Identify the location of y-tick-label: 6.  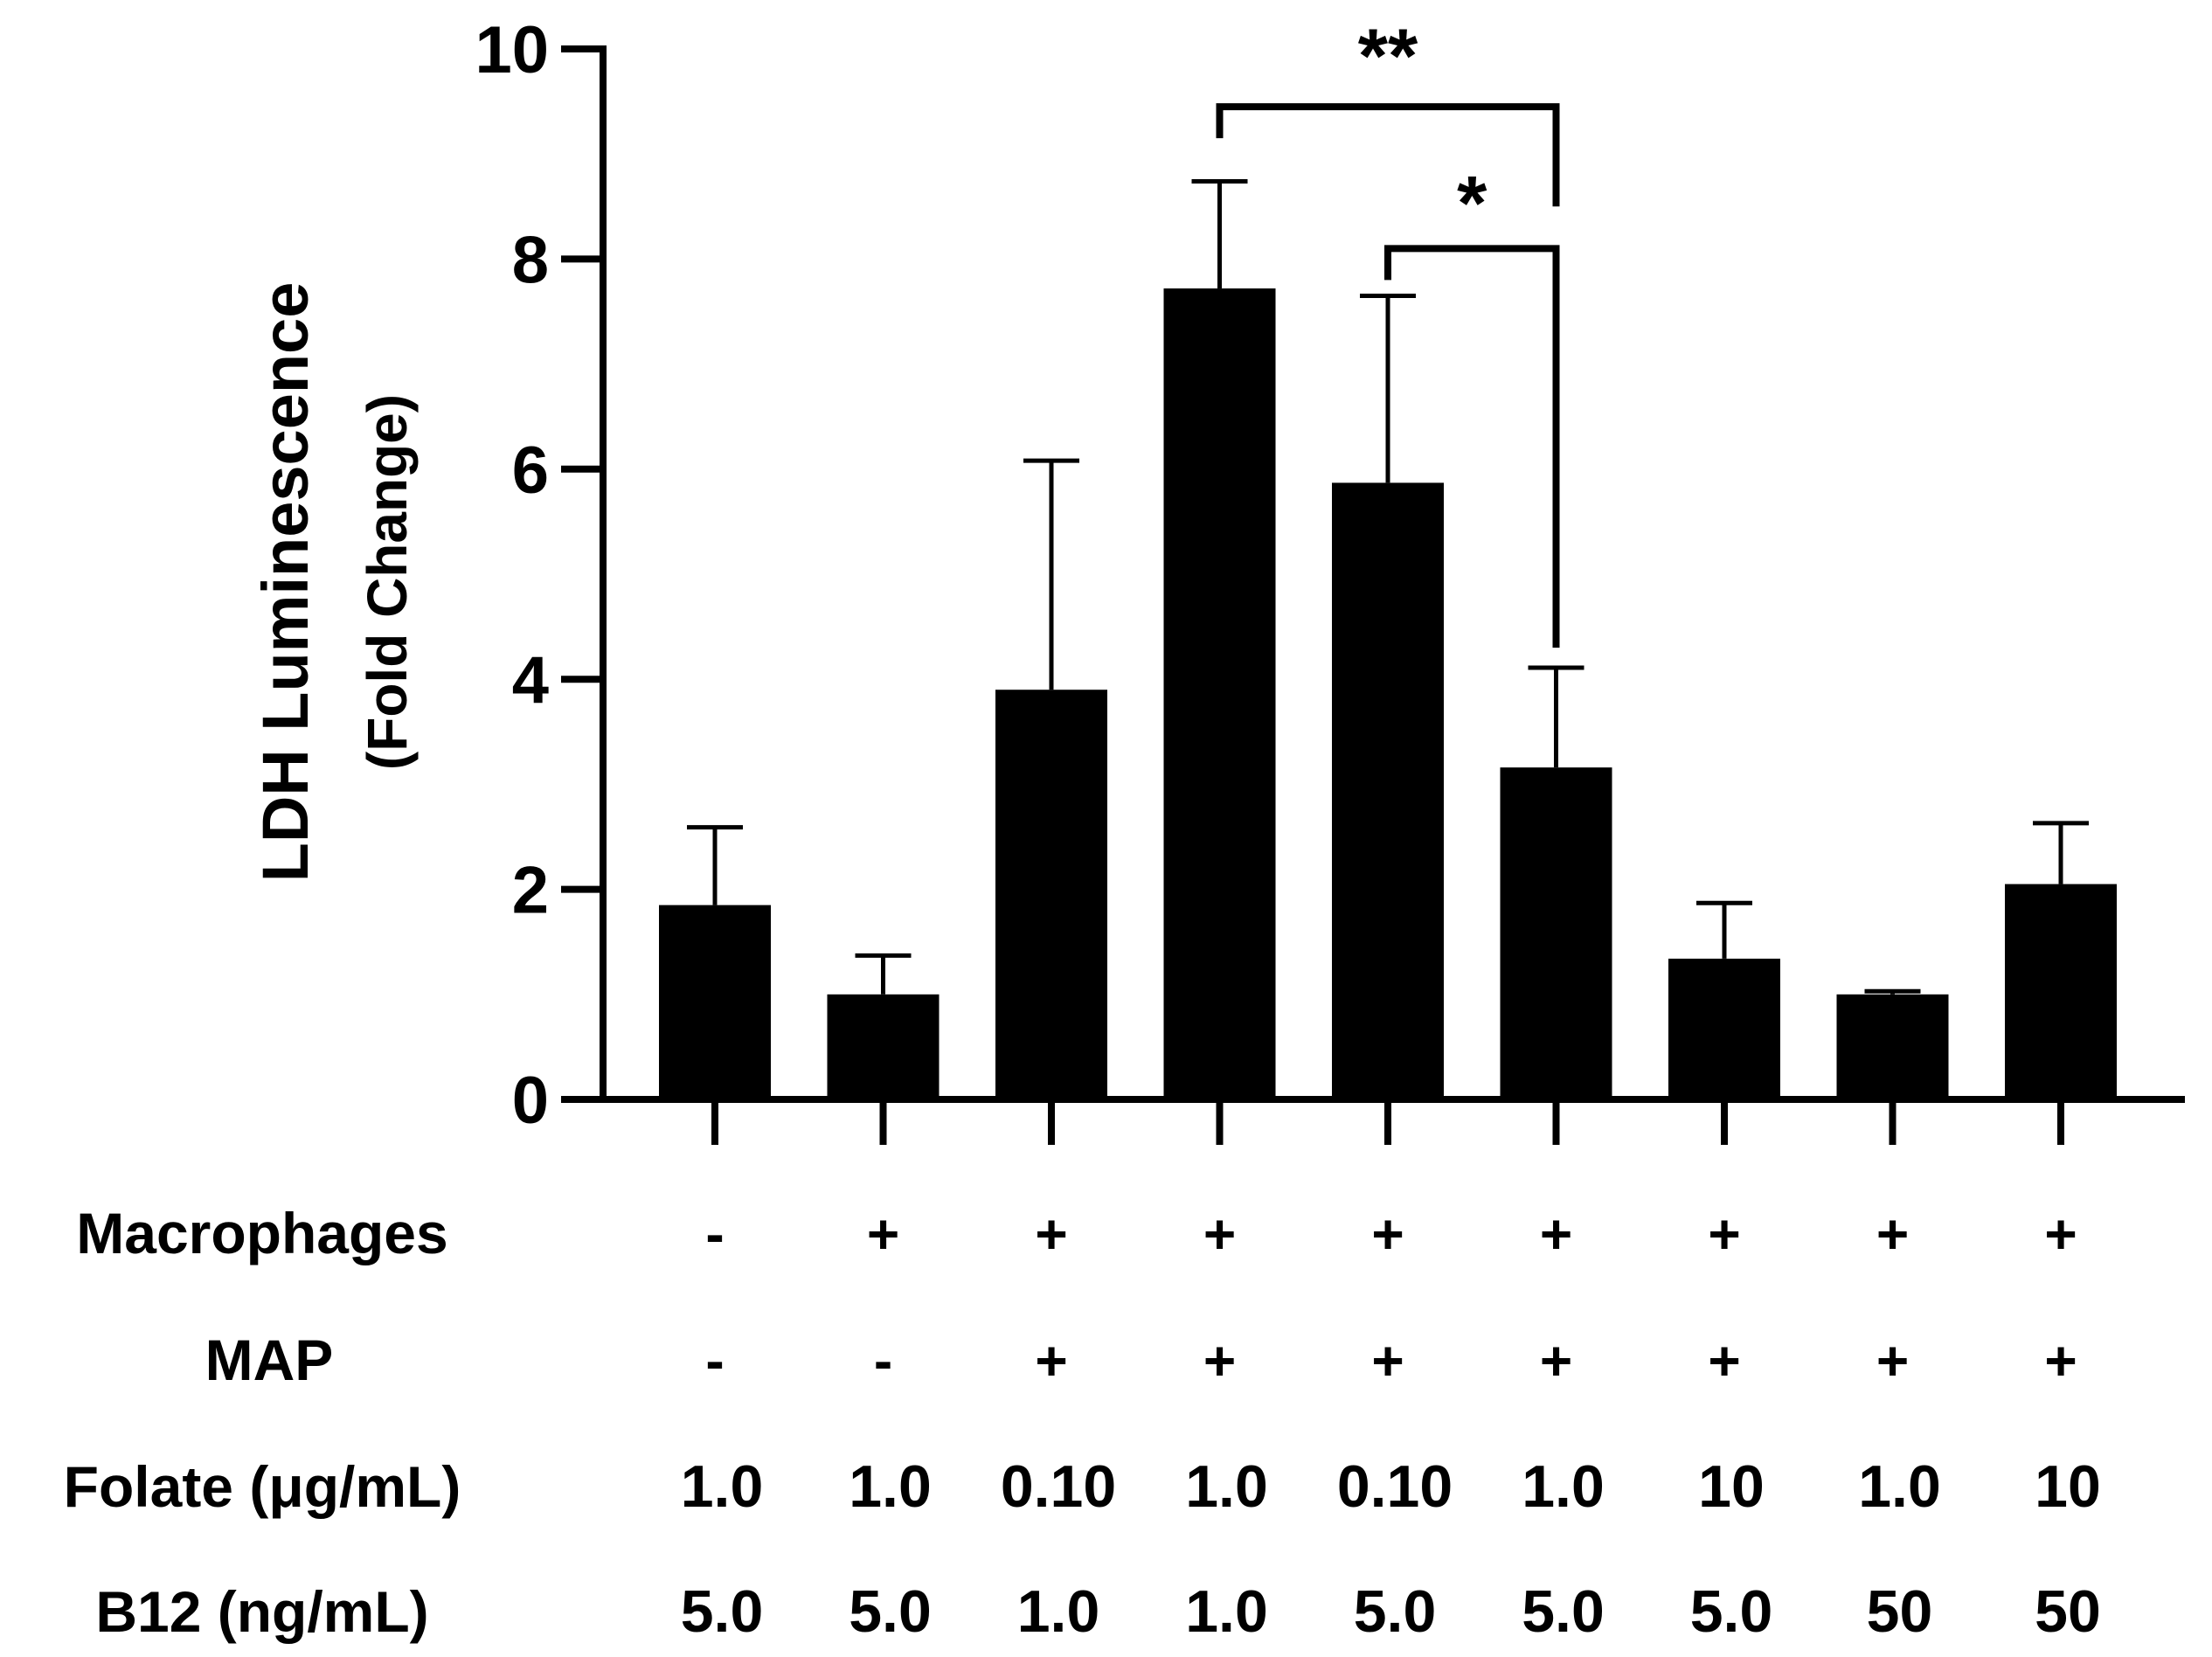
(530, 470).